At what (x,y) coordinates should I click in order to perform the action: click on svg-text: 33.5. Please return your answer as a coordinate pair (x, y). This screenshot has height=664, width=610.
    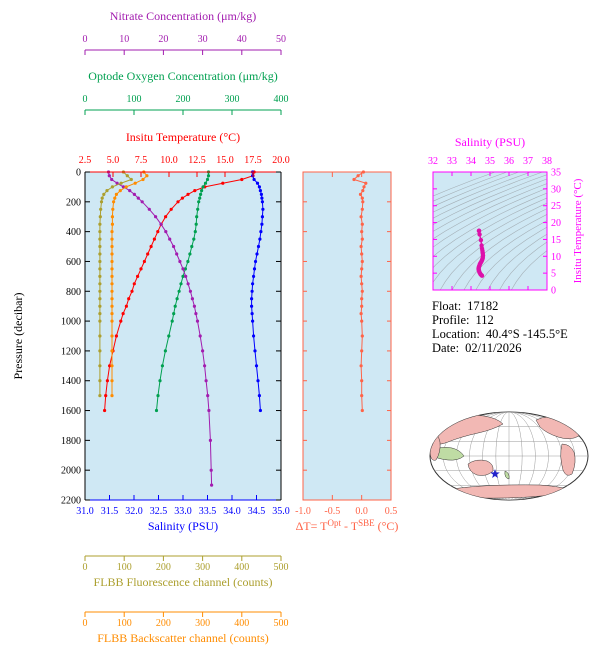
    Looking at the image, I should click on (208, 511).